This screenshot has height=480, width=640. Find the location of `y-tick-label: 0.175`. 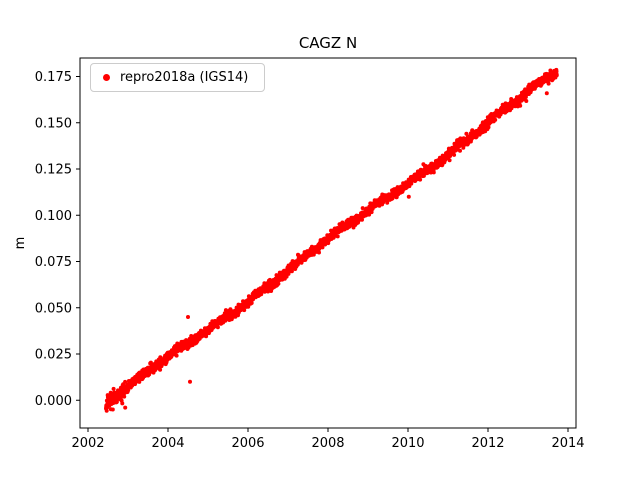

y-tick-label: 0.175 is located at coordinates (53, 77).